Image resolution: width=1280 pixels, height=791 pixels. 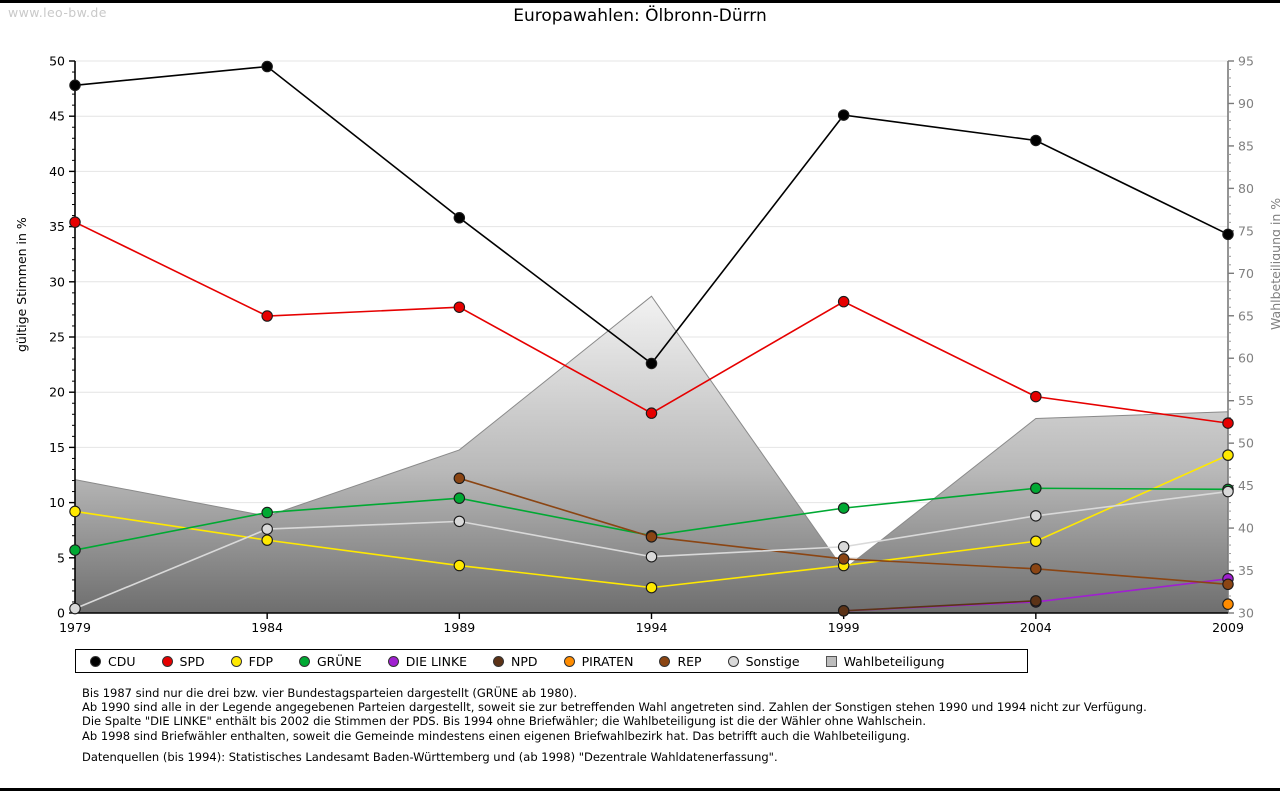 What do you see at coordinates (75, 550) in the screenshot?
I see `datapoint-grüne-1979` at bounding box center [75, 550].